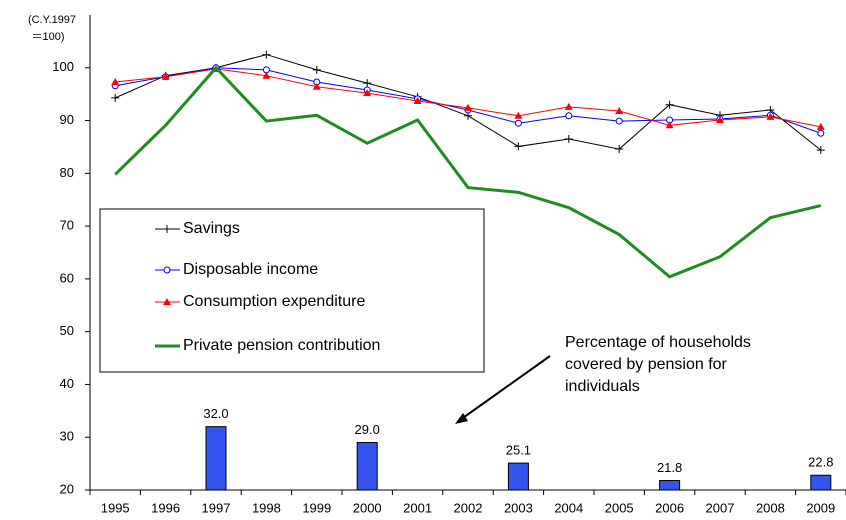 The width and height of the screenshot is (846, 520). Describe the element at coordinates (67, 383) in the screenshot. I see `y-tick-label: 40` at that location.